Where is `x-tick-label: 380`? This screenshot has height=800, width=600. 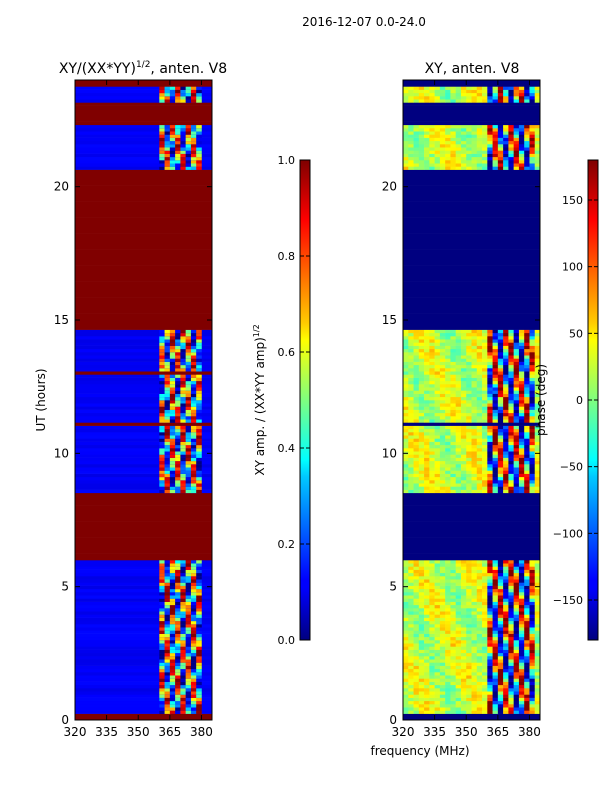
x-tick-label: 380 is located at coordinates (529, 732).